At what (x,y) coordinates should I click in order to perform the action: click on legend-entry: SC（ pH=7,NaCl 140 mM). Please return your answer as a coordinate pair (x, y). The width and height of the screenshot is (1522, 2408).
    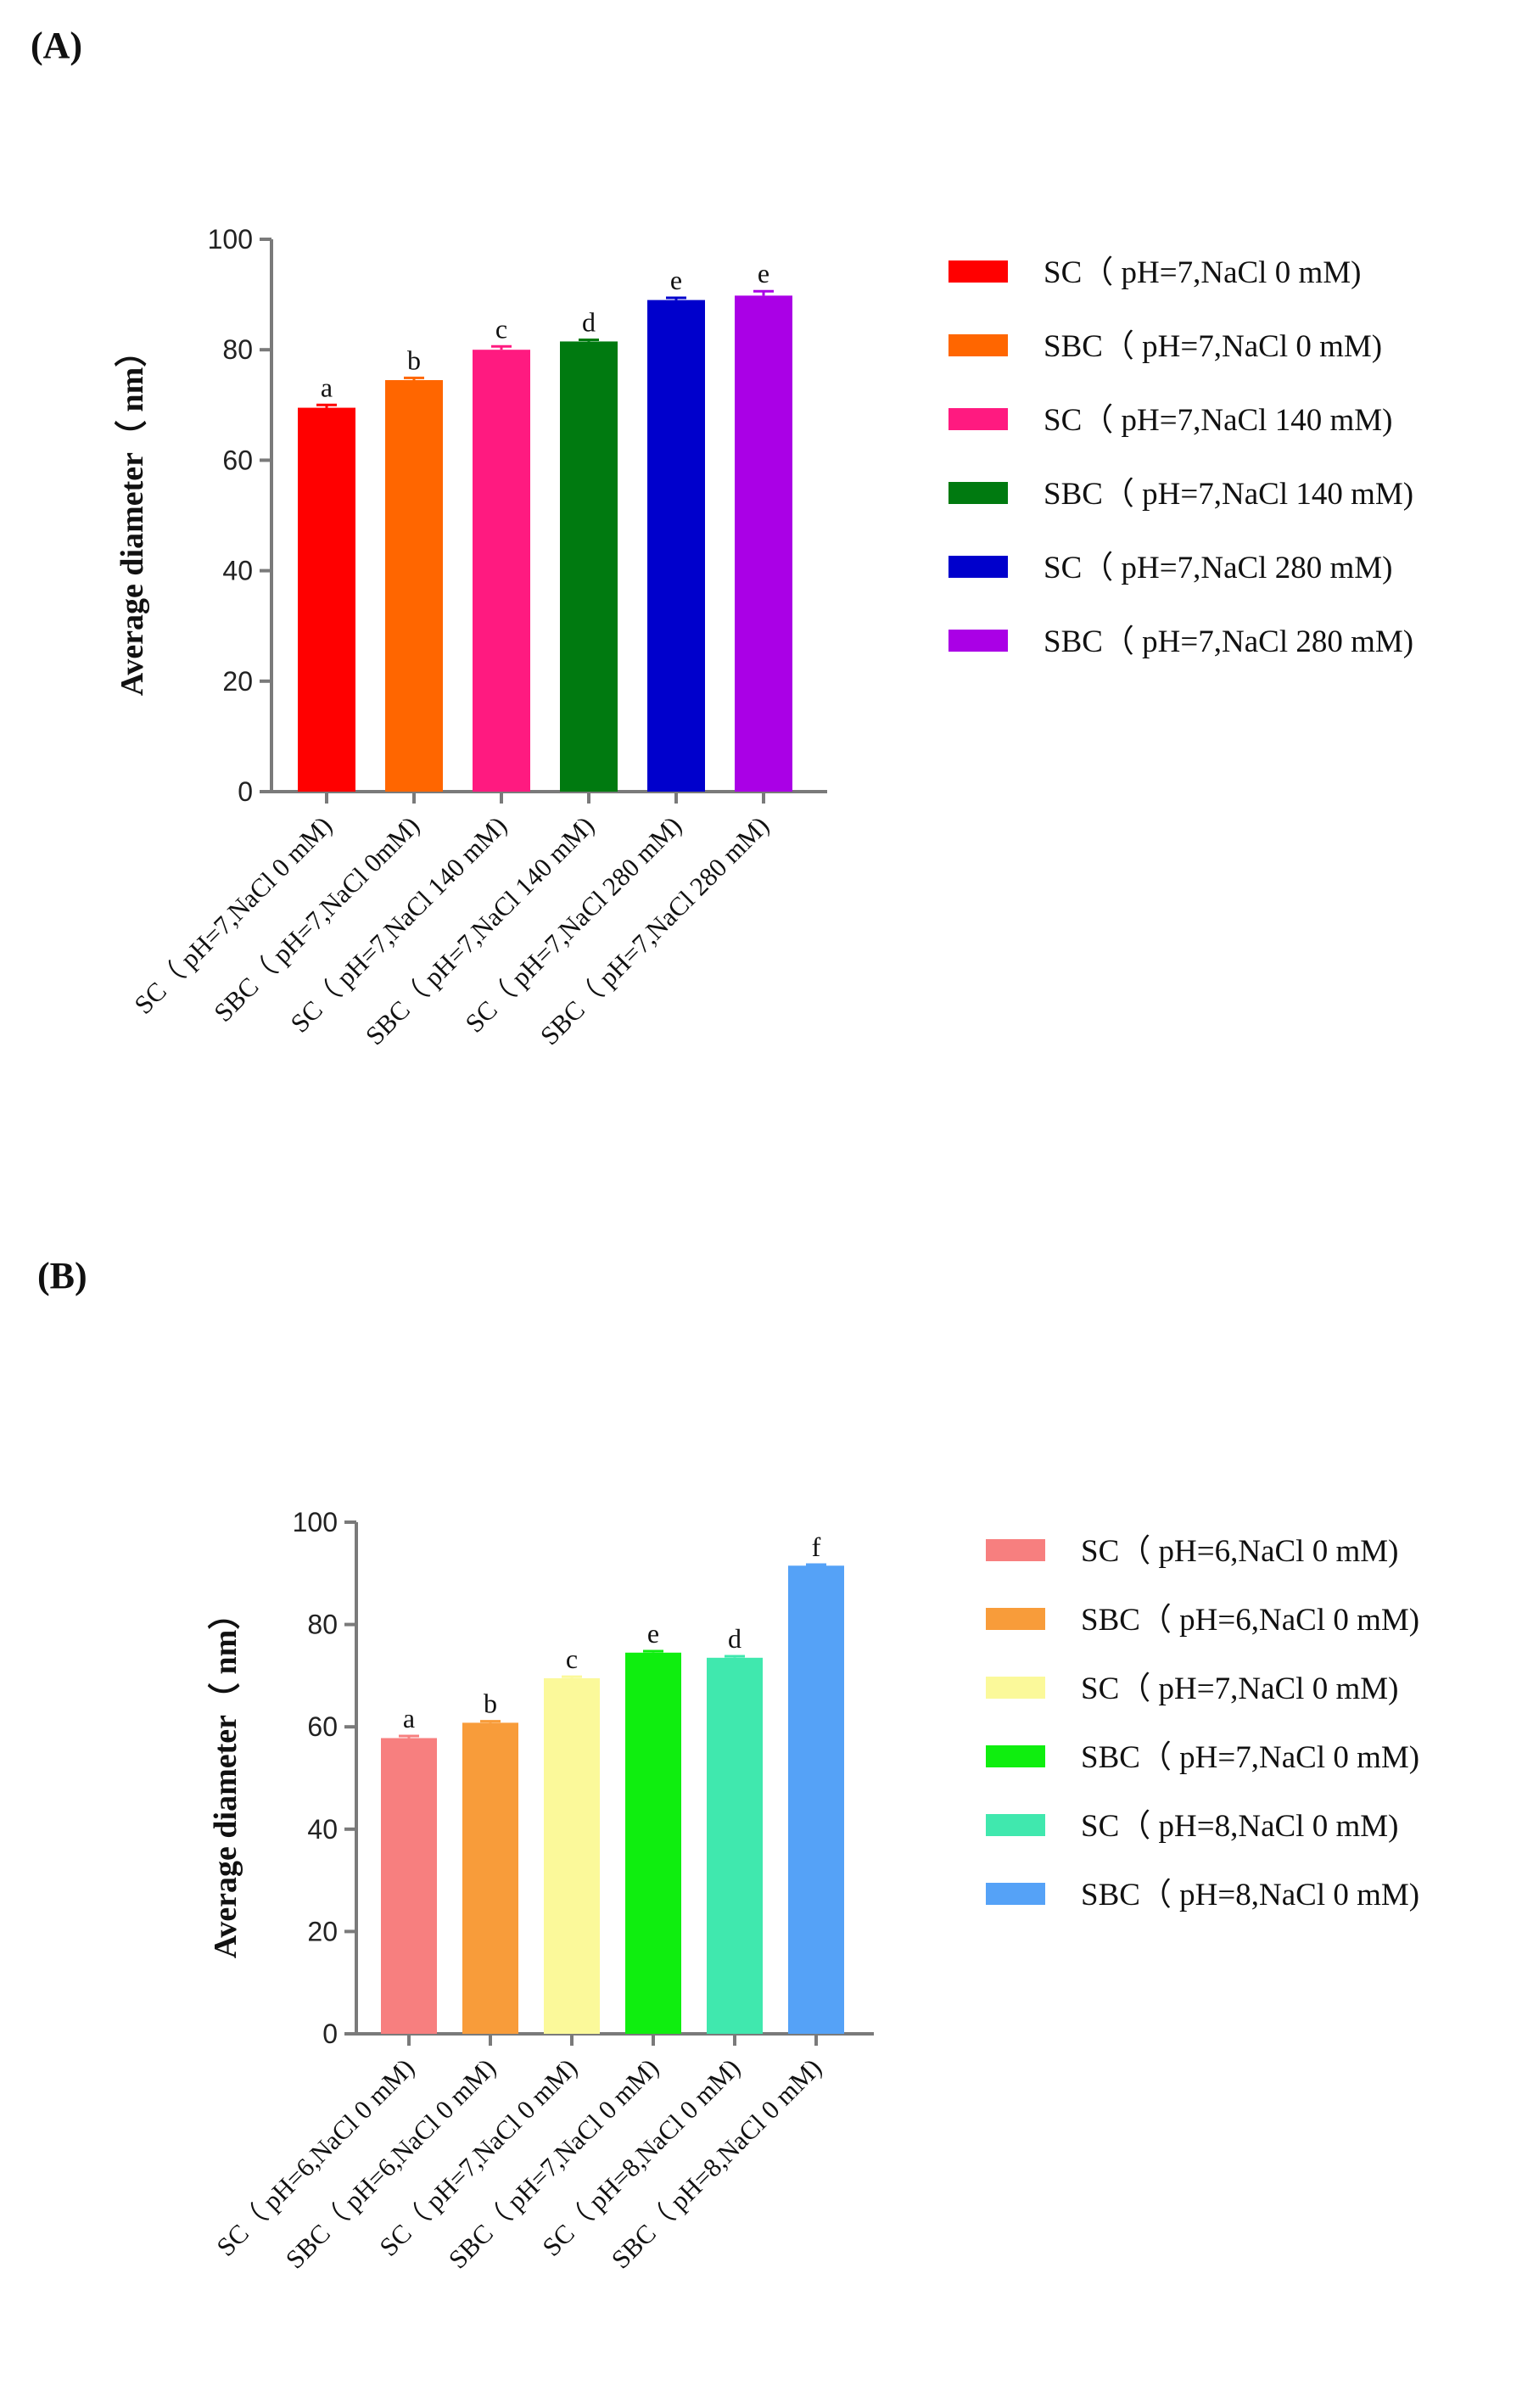
    Looking at the image, I should click on (1218, 420).